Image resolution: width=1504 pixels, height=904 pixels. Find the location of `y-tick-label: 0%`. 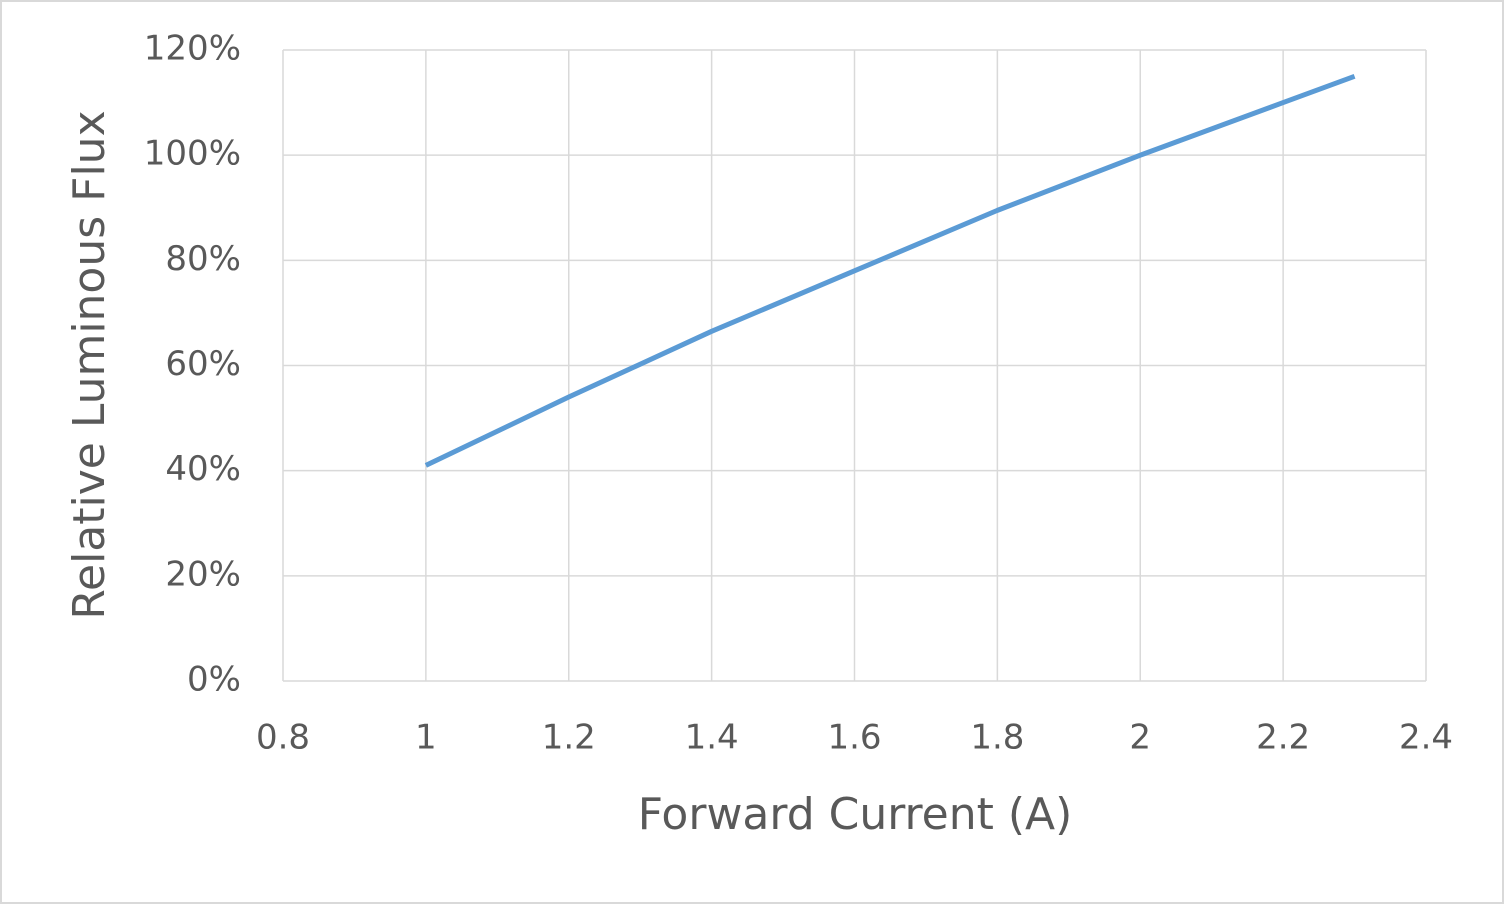

y-tick-label: 0% is located at coordinates (214, 680).